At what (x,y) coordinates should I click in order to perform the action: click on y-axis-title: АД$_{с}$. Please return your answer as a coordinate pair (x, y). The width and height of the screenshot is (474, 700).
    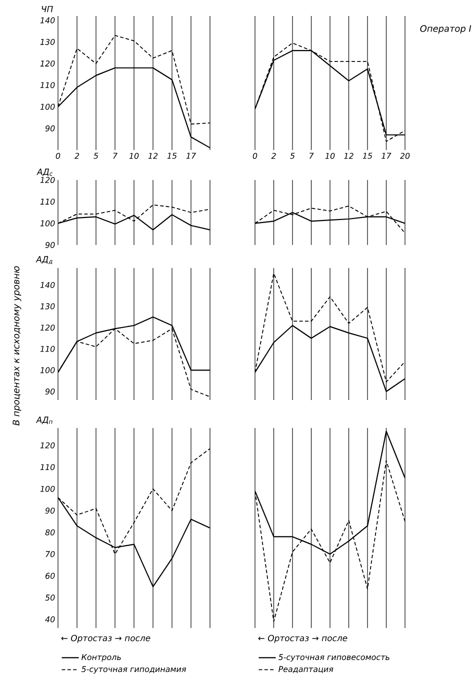
    Looking at the image, I should click on (44, 172).